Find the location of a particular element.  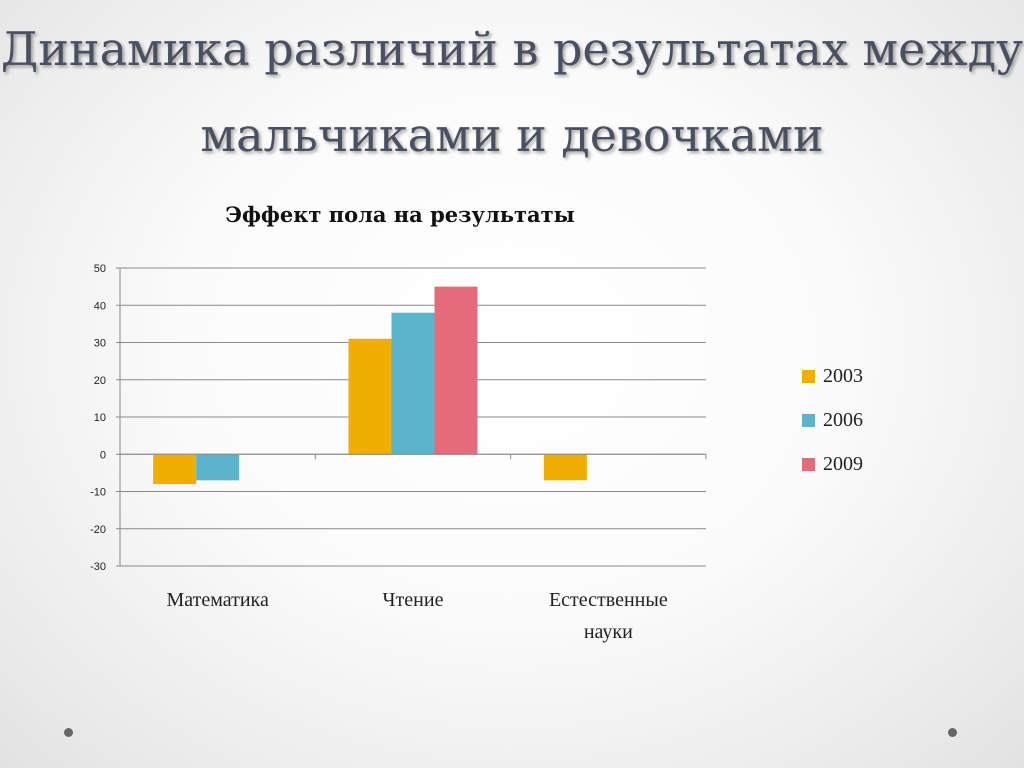

slide-title-line-2: мальчиками и девочками is located at coordinates (512, 135).